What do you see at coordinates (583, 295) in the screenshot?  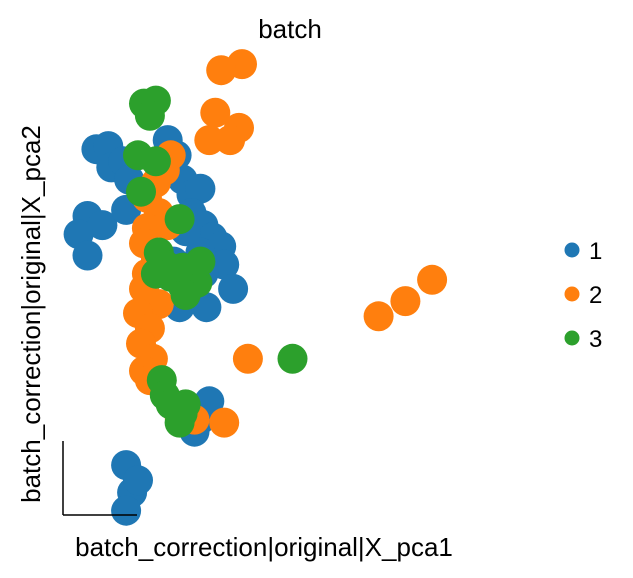 I see `legend: 1 2 3` at bounding box center [583, 295].